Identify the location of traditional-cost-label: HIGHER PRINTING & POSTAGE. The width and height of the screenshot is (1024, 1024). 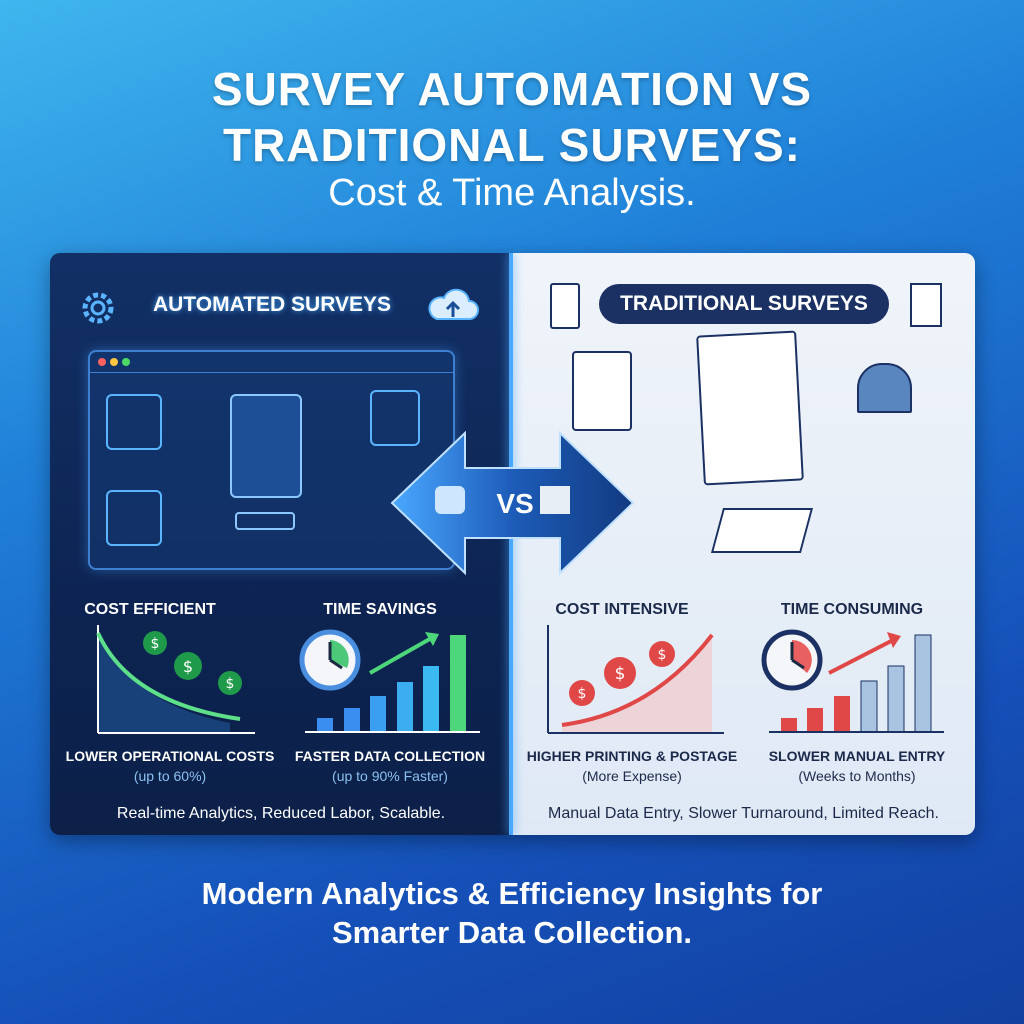
(632, 756).